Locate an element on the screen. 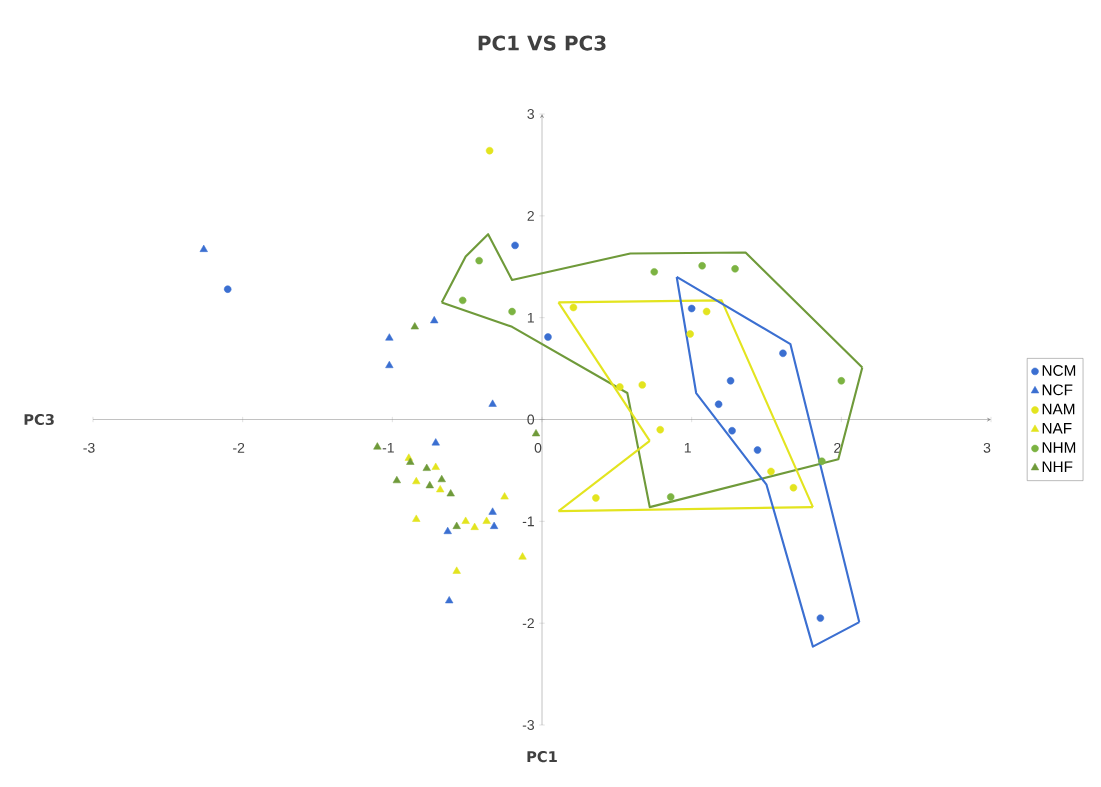 The image size is (1101, 787). y-tick-label: 0 is located at coordinates (531, 419).